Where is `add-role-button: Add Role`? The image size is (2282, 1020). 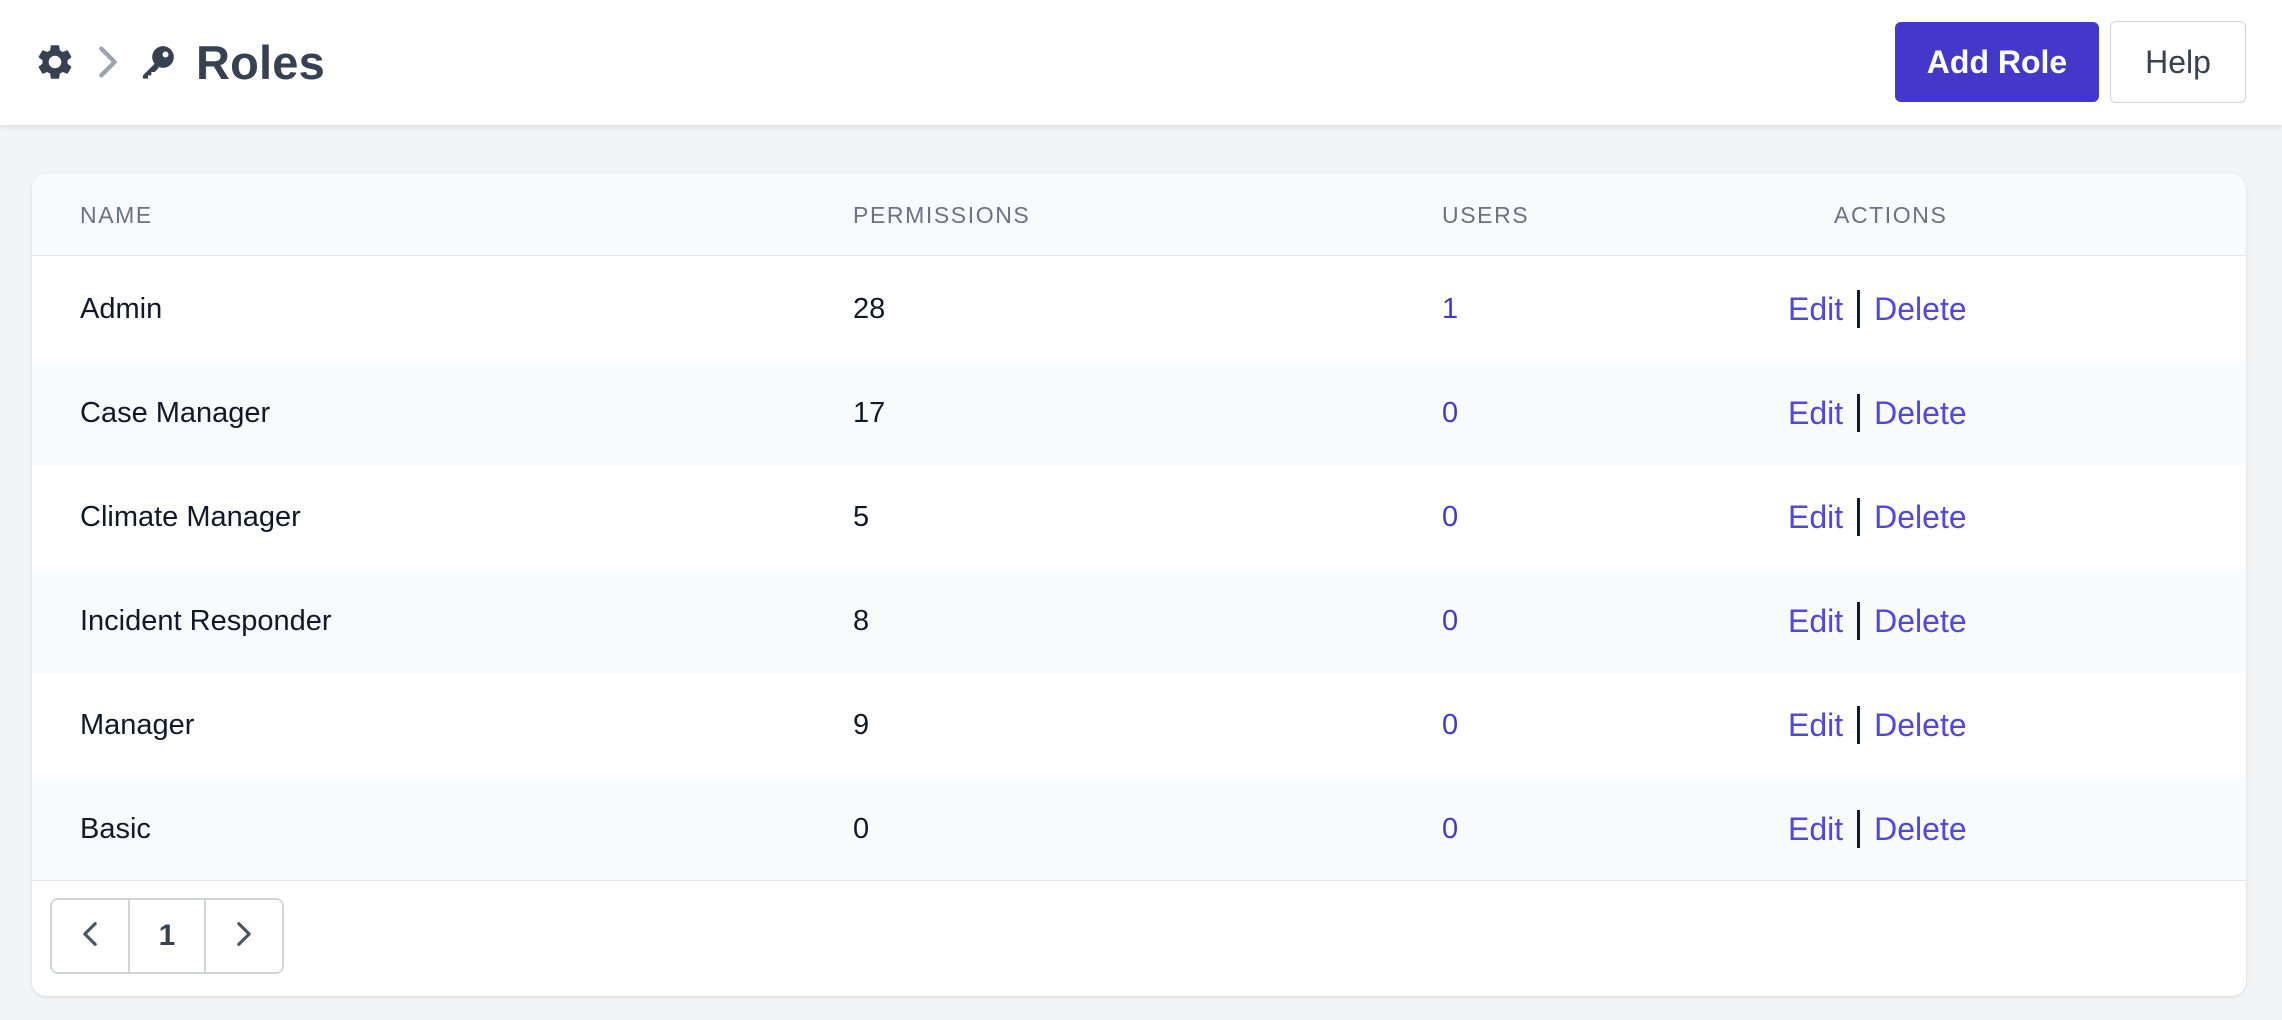
add-role-button: Add Role is located at coordinates (1997, 62).